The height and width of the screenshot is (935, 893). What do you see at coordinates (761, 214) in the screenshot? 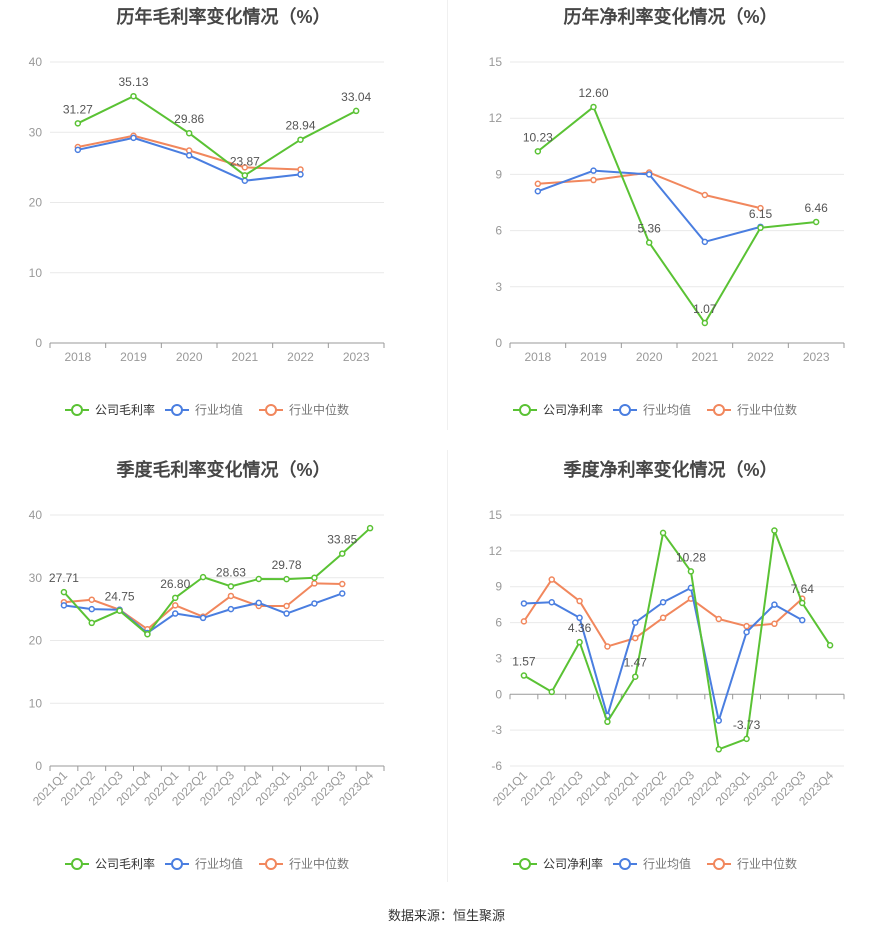
I see `data-label: 6.15` at bounding box center [761, 214].